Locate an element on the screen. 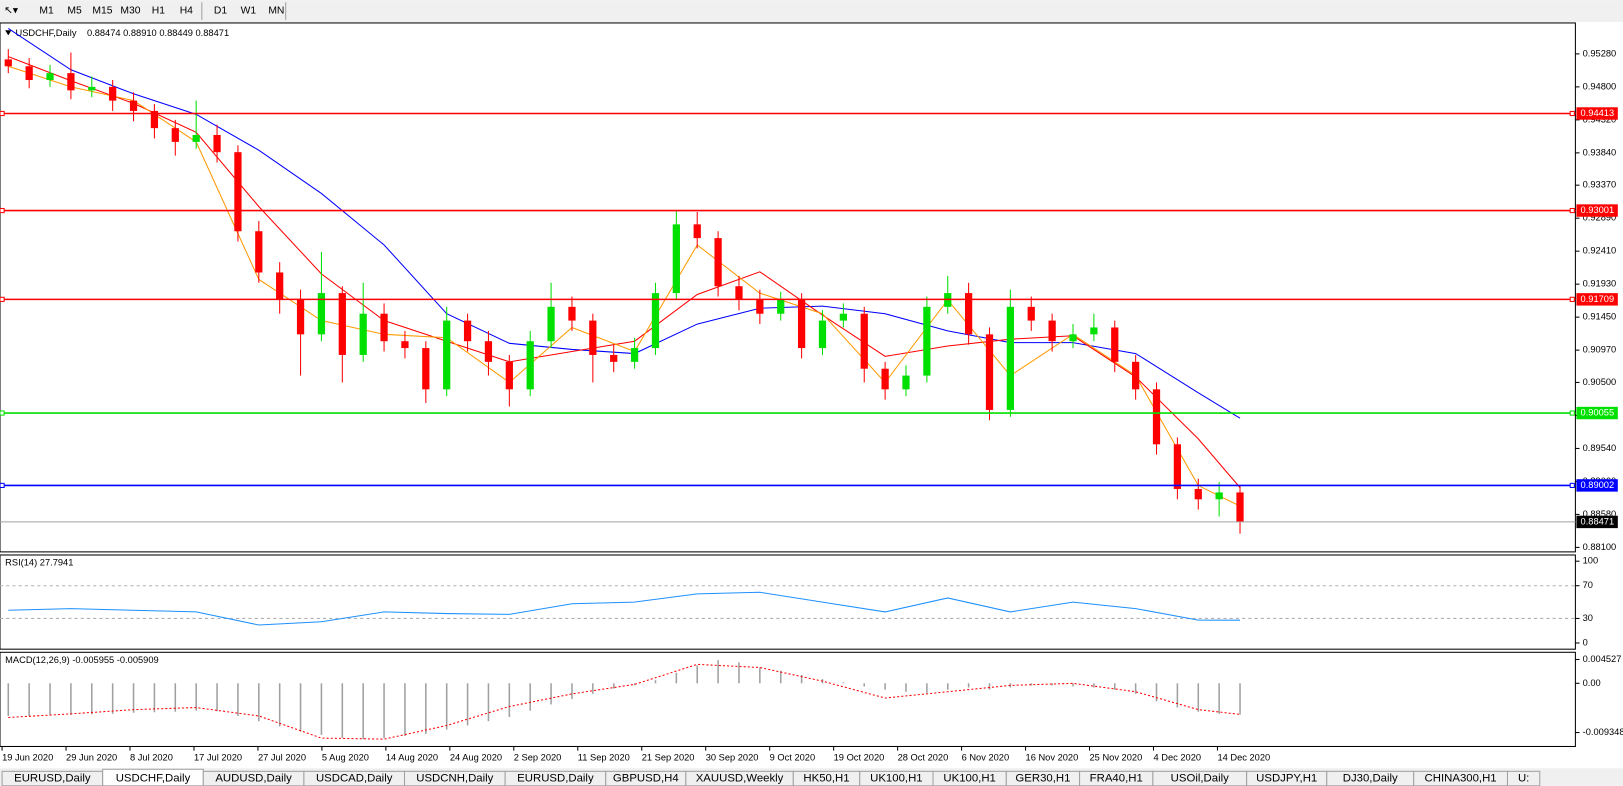  x-tick-label: 30 Sep 2020 is located at coordinates (732, 757).